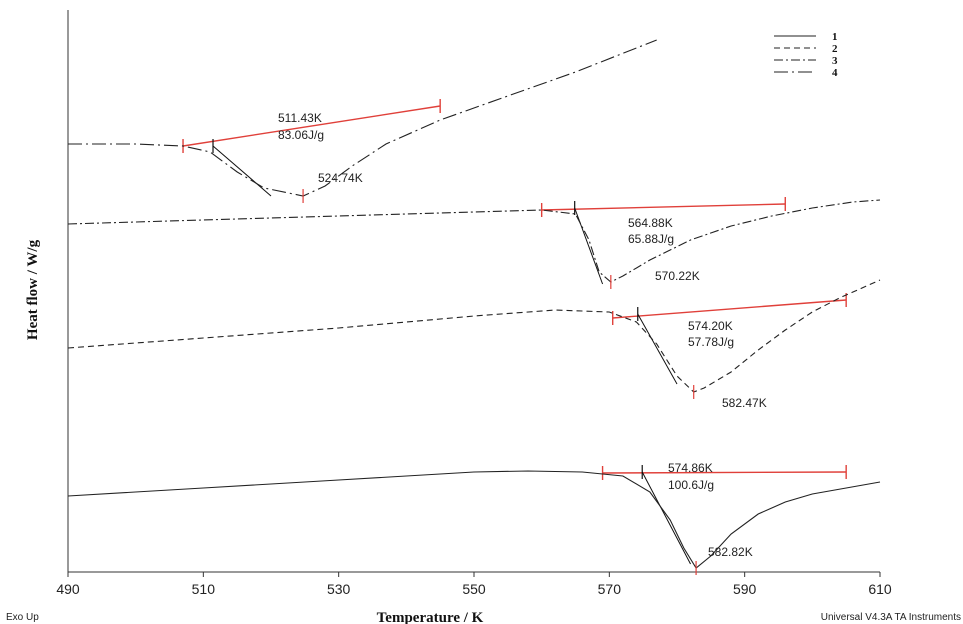  Describe the element at coordinates (340, 178) in the screenshot. I see `peak-temp-label: 524.74K` at that location.